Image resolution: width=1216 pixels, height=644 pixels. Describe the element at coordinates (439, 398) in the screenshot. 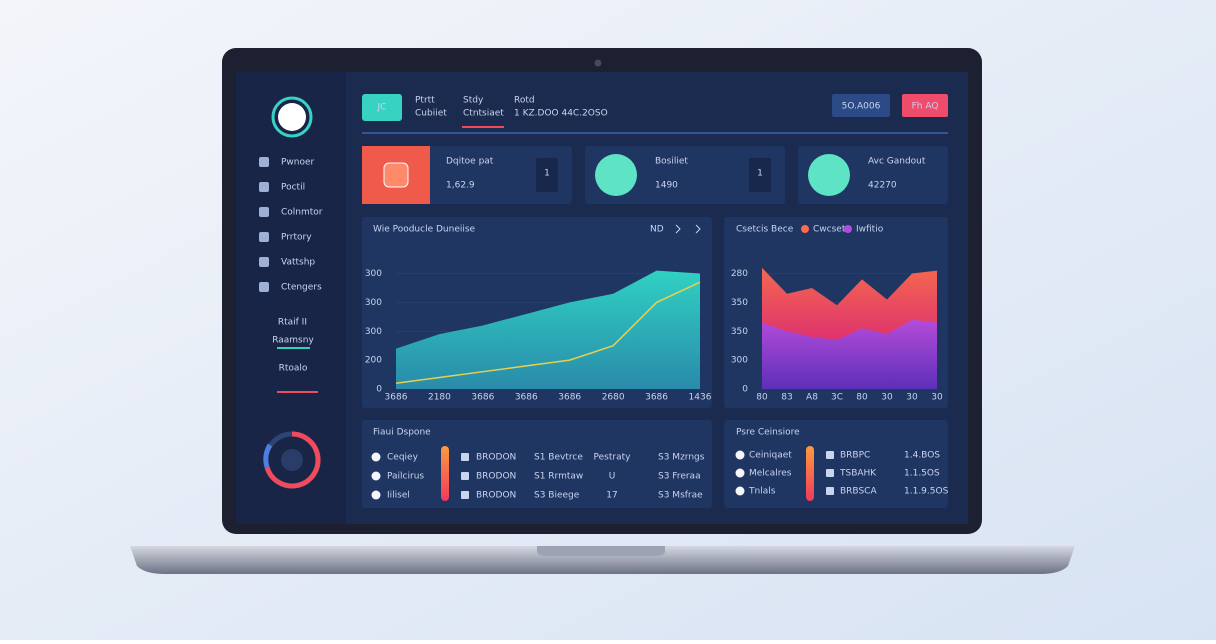

I see `x-tick-label: 2180` at that location.